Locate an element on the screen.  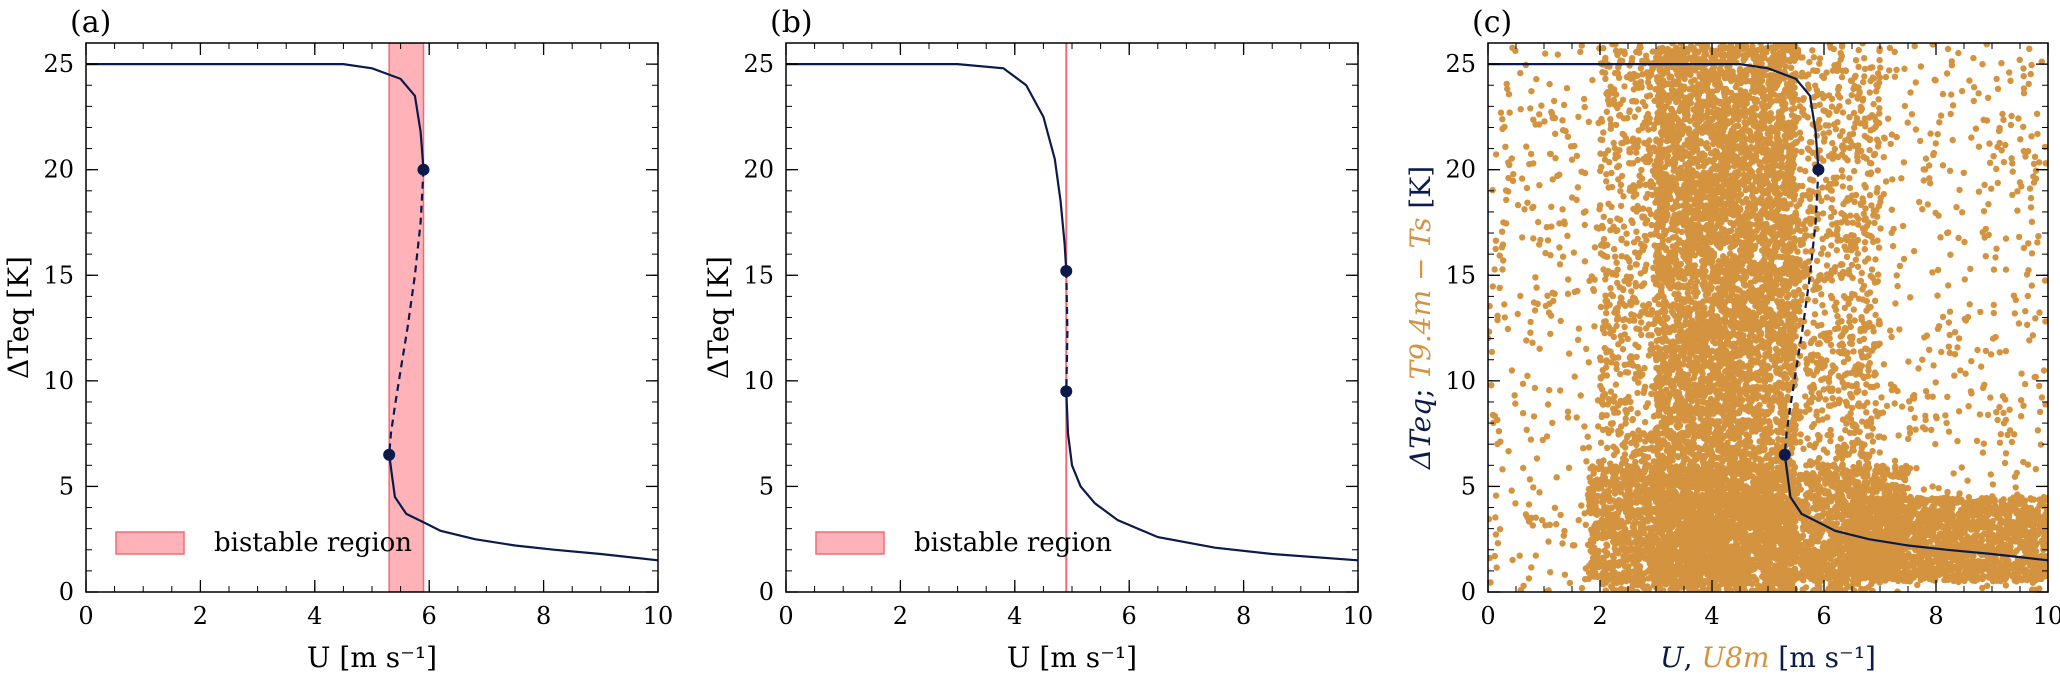
bifurcation-point is located at coordinates (1066, 271).